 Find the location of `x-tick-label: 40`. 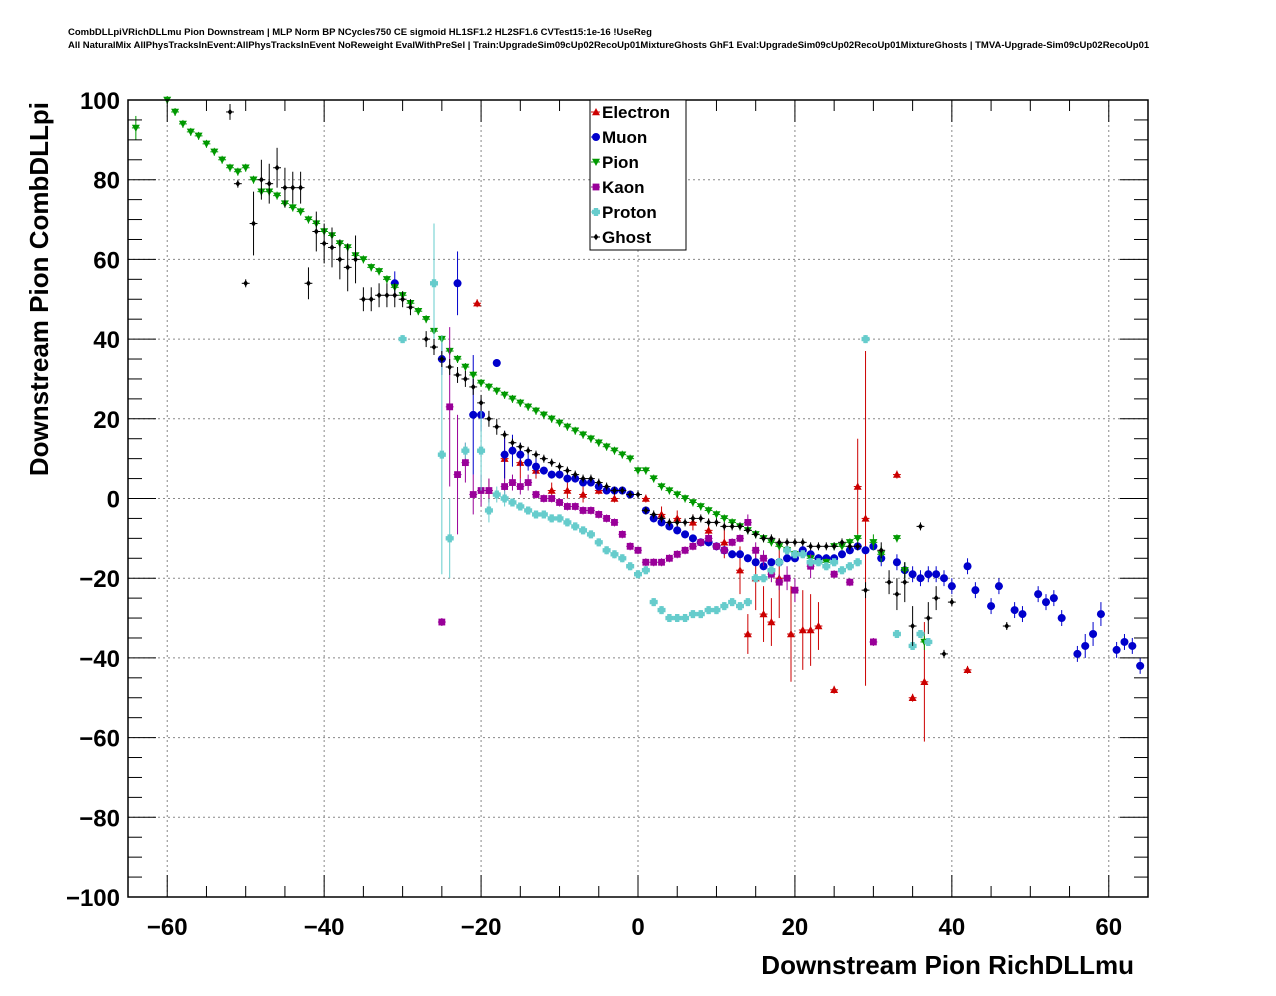

x-tick-label: 40 is located at coordinates (951, 927).